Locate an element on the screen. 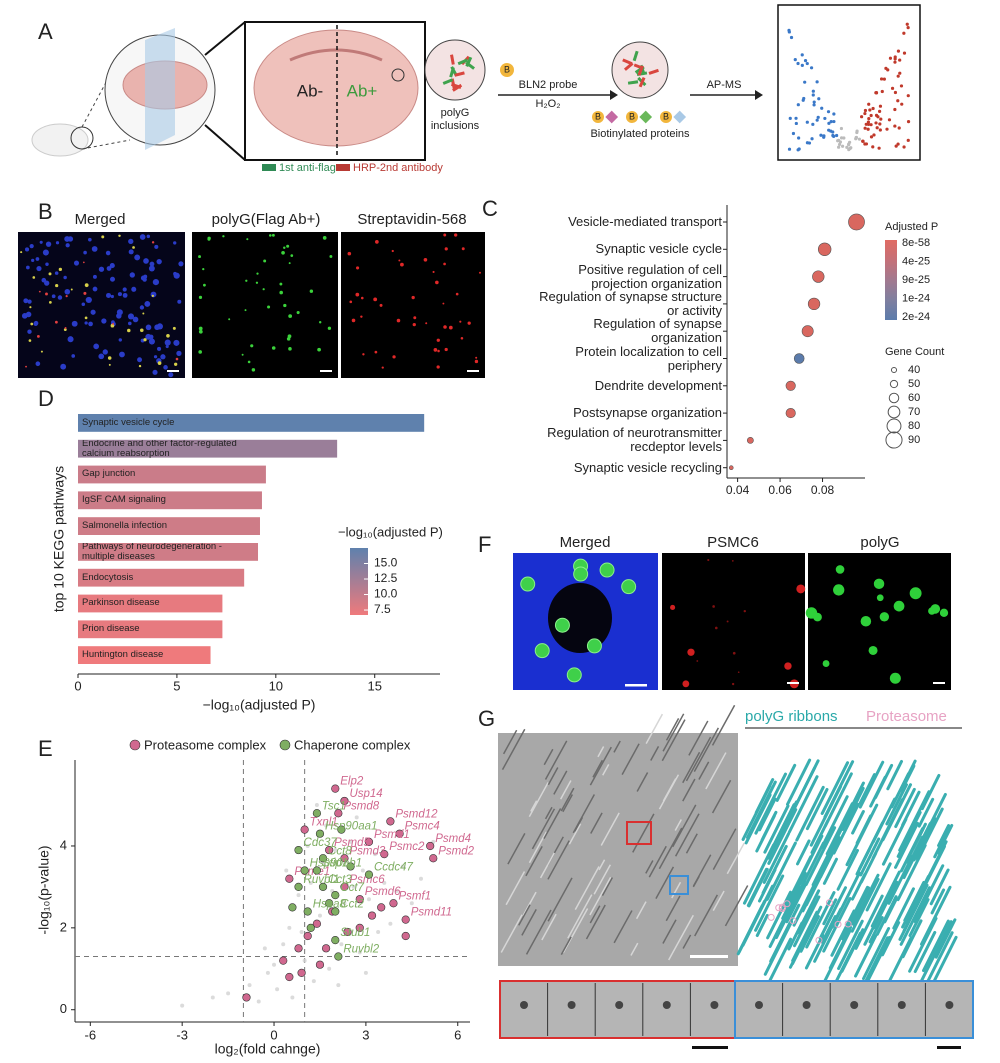  bar-label-box: Parkinson disease is located at coordinates (121, 603).